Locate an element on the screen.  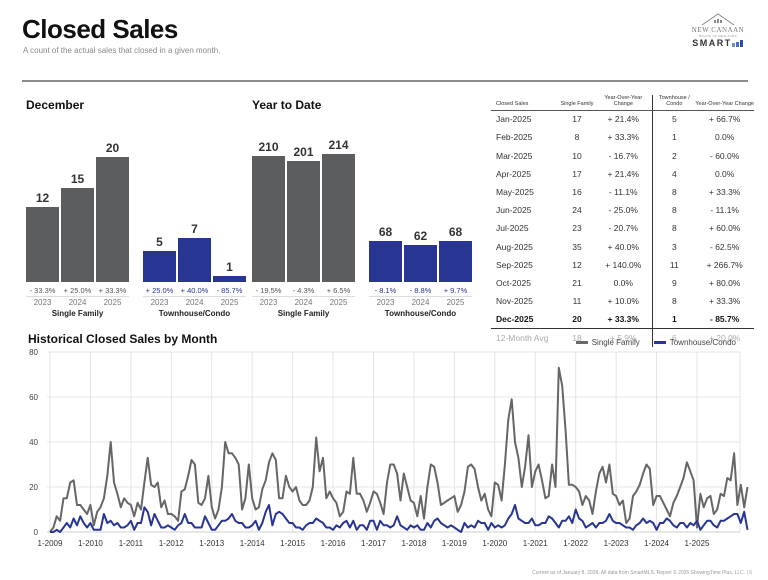
yoy-change-label: - 19.5% is located at coordinates (268, 290).